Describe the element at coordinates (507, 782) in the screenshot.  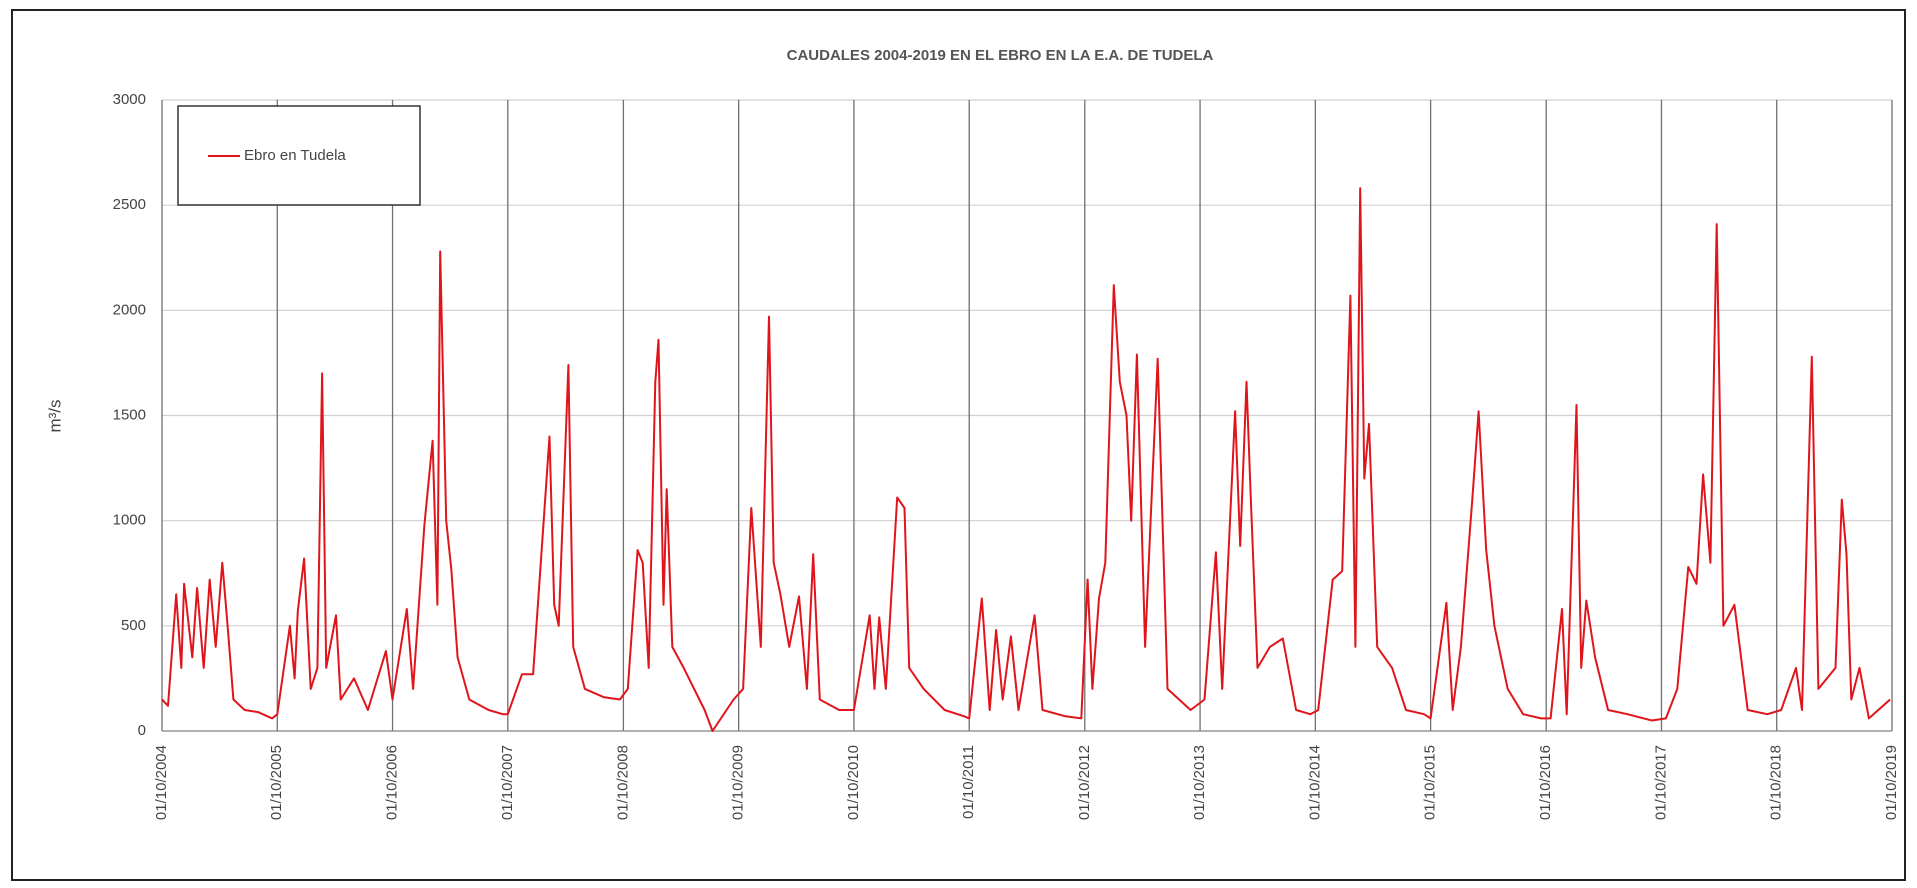
I see `x-tick-label: 01/10/2007` at that location.